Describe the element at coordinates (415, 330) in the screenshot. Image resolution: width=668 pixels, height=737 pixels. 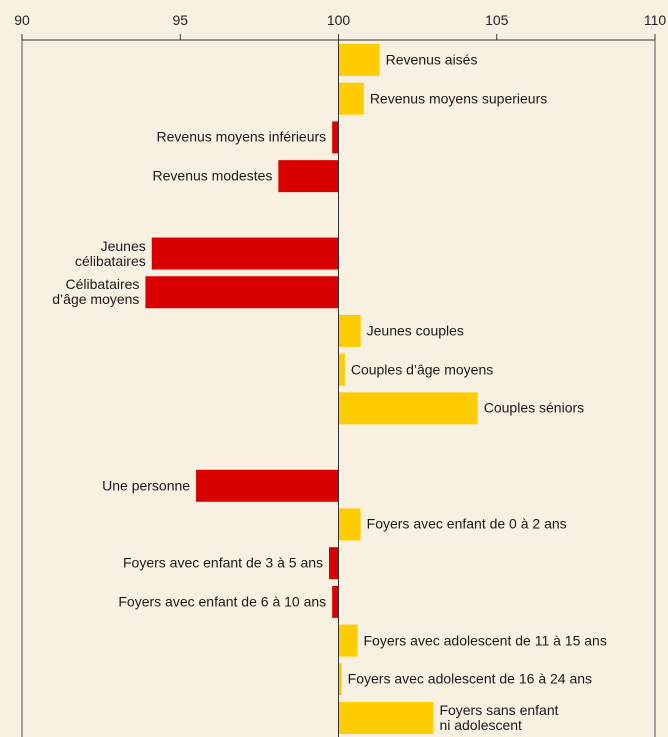
I see `category-label: Jeunes couples` at that location.